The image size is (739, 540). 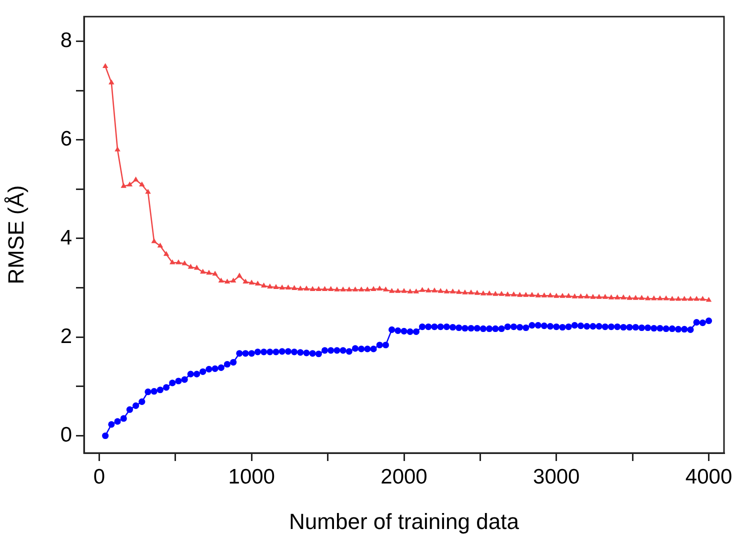 I want to click on x-tick-label: 4000, so click(x=708, y=476).